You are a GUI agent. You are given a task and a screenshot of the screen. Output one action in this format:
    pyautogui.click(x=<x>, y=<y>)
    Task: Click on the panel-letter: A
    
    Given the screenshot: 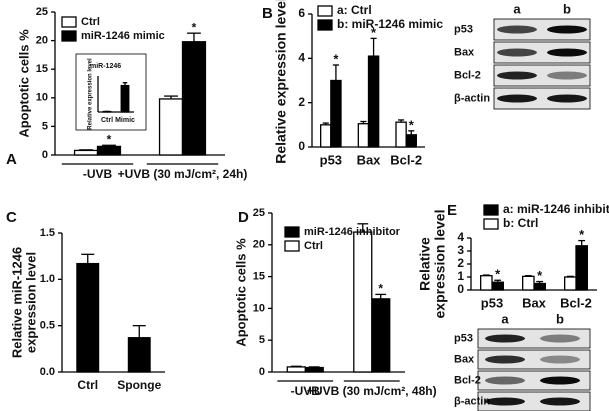 What is the action you would take?
    pyautogui.click(x=11, y=159)
    